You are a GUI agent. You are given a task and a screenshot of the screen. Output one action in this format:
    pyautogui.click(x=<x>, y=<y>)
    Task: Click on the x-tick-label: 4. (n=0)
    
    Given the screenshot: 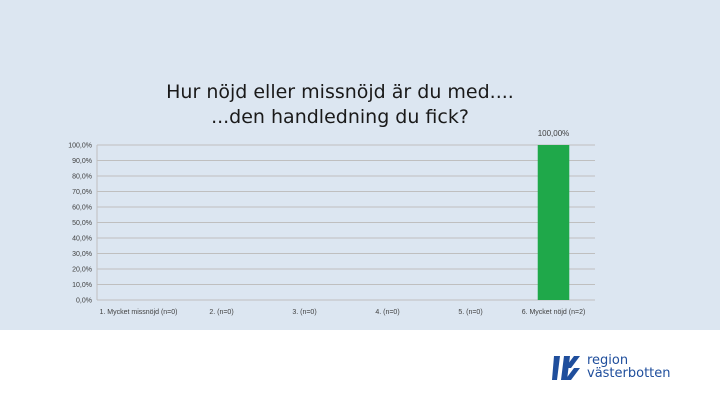 What is the action you would take?
    pyautogui.click(x=387, y=312)
    